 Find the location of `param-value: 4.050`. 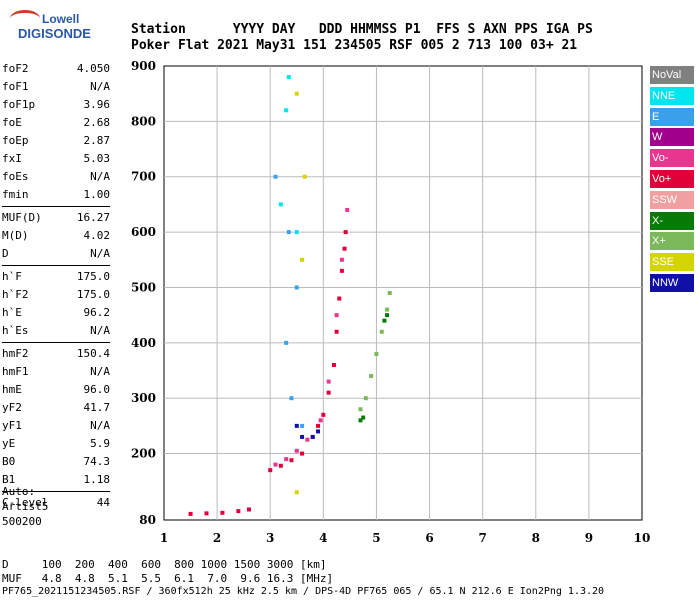

param-value: 4.050 is located at coordinates (93, 68).